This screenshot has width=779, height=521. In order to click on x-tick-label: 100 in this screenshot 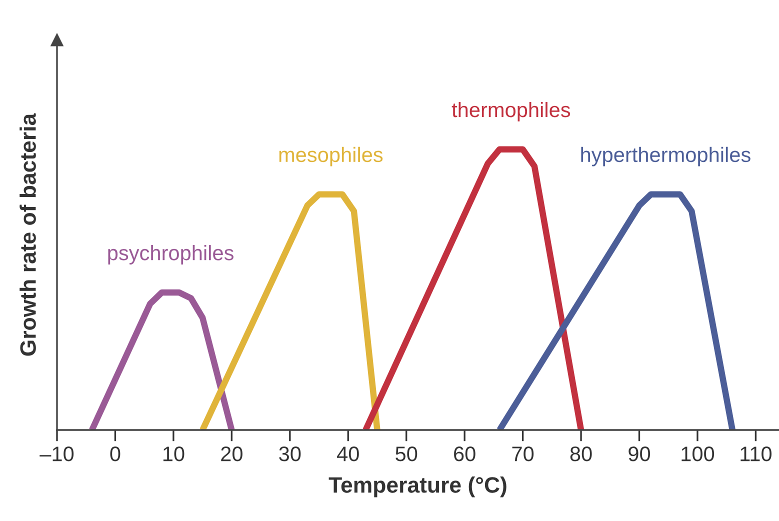, I will do `click(698, 454)`.